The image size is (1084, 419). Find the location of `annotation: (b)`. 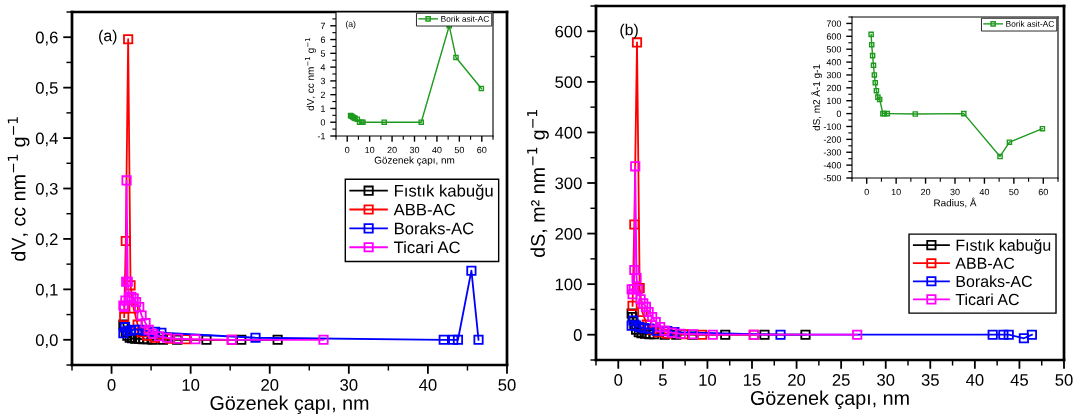

annotation: (b) is located at coordinates (629, 31).